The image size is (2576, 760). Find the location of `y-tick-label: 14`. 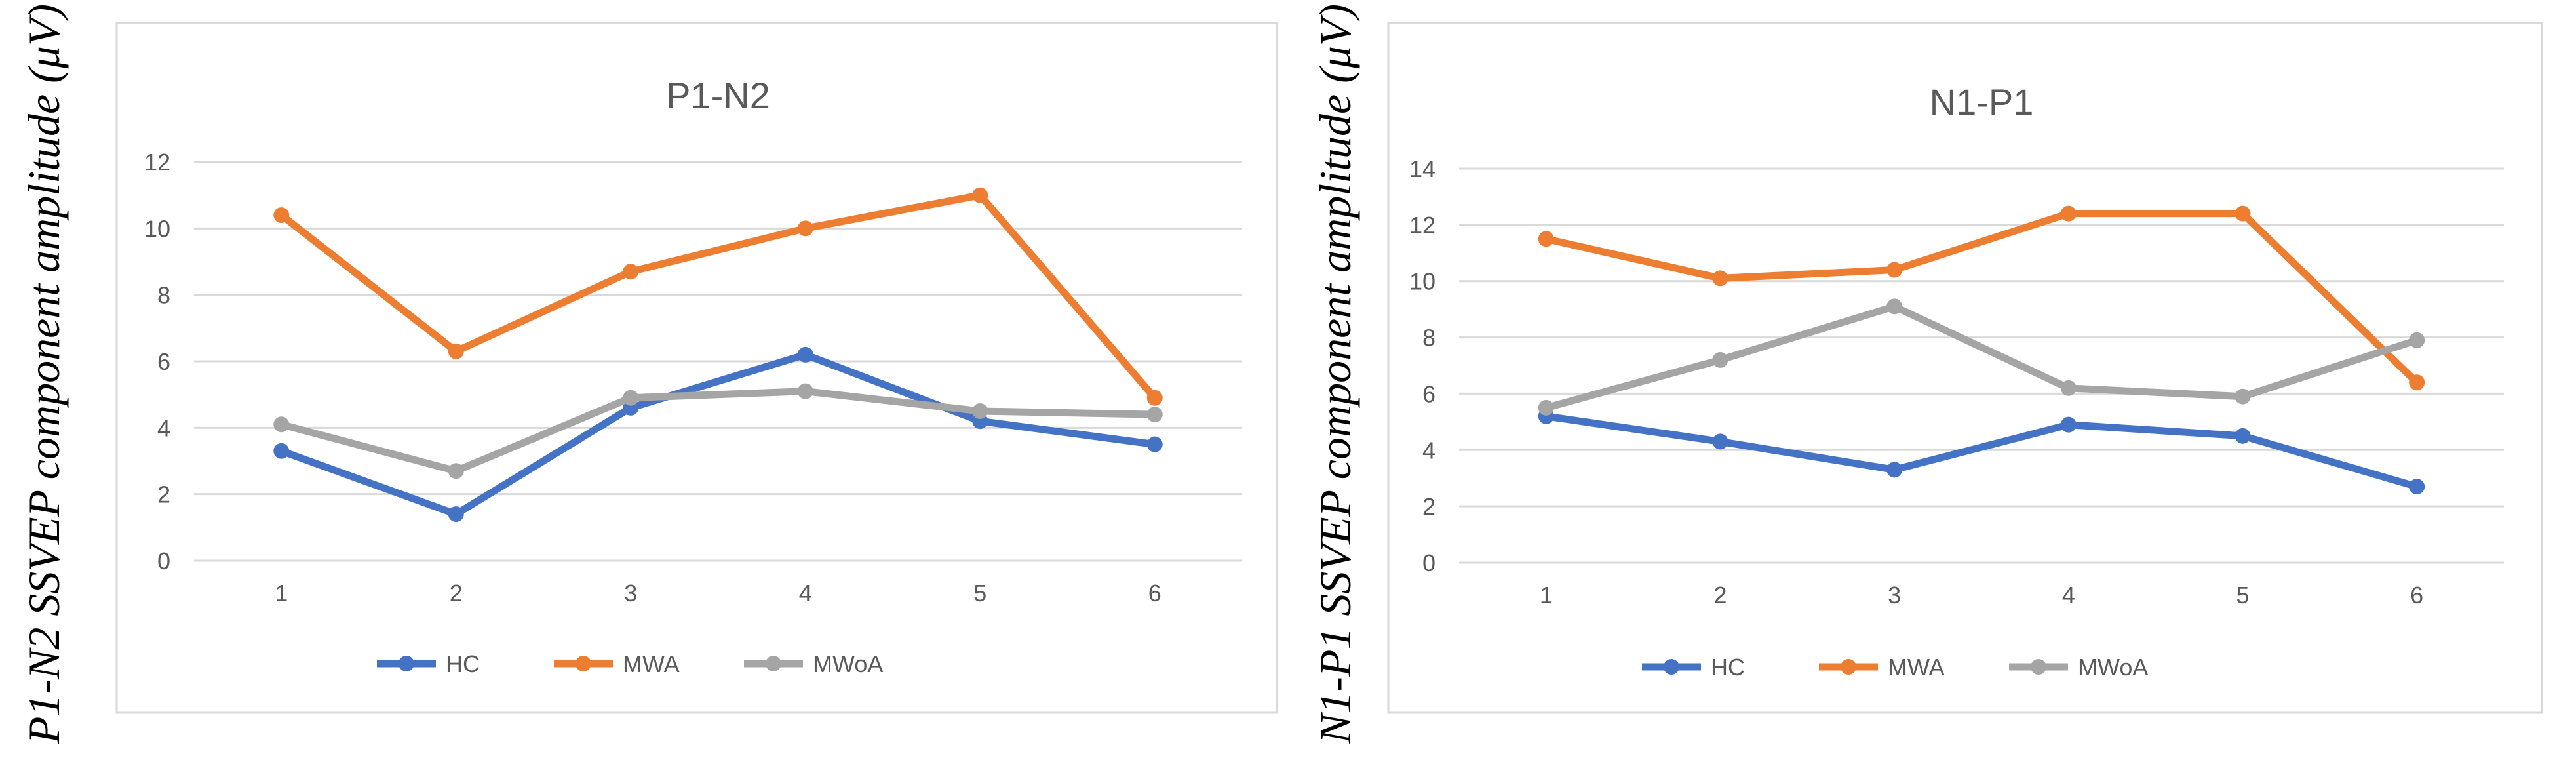

y-tick-label: 14 is located at coordinates (1422, 168).